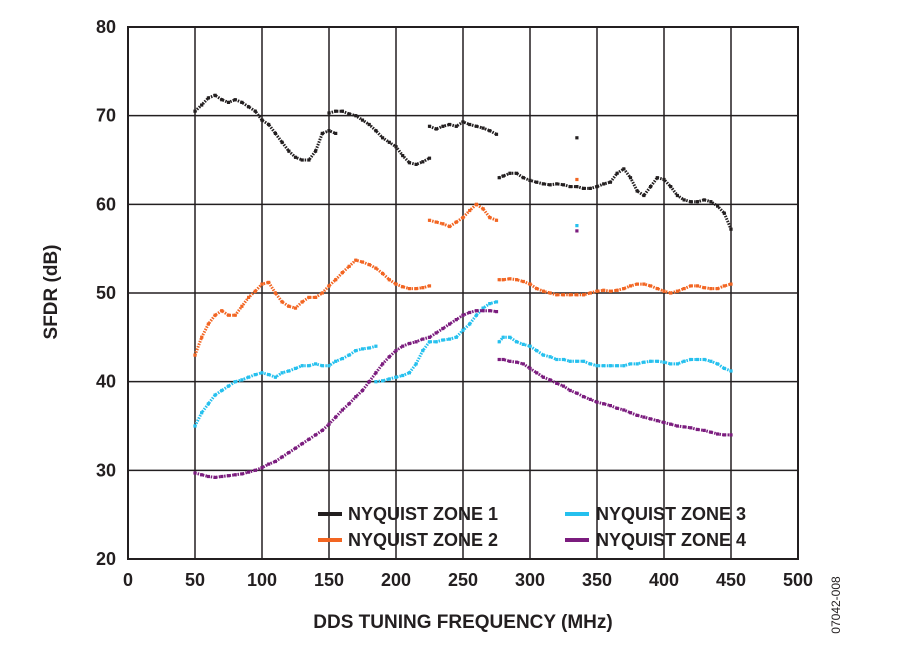  I want to click on y-tick-label-70: 70, so click(106, 116).